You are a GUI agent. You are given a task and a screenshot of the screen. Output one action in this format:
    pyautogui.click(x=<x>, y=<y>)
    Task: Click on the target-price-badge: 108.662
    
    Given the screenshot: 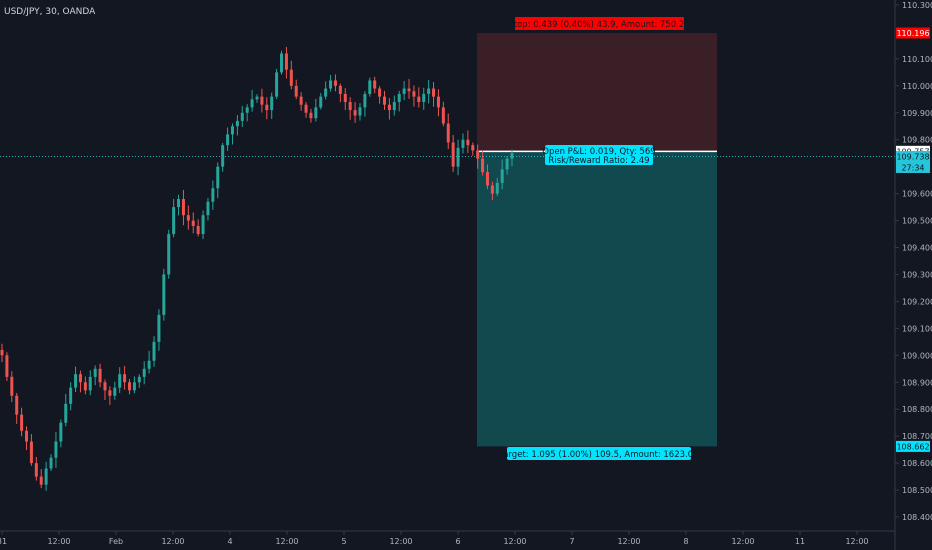 What is the action you would take?
    pyautogui.click(x=913, y=446)
    